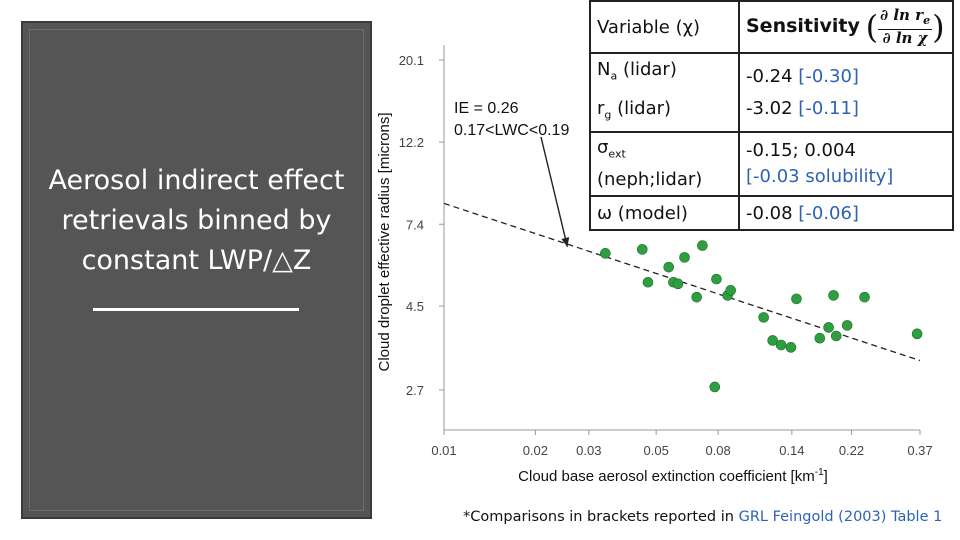 This screenshot has width=960, height=540. What do you see at coordinates (927, 20) in the screenshot?
I see `formula-numerator-sub: e` at bounding box center [927, 20].